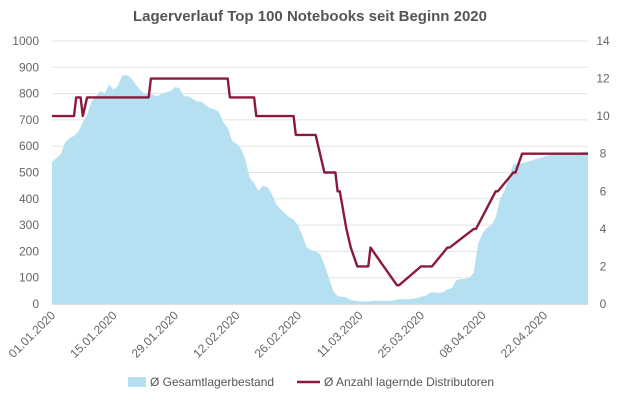  I want to click on y-left-tick-label: 800, so click(29, 94).